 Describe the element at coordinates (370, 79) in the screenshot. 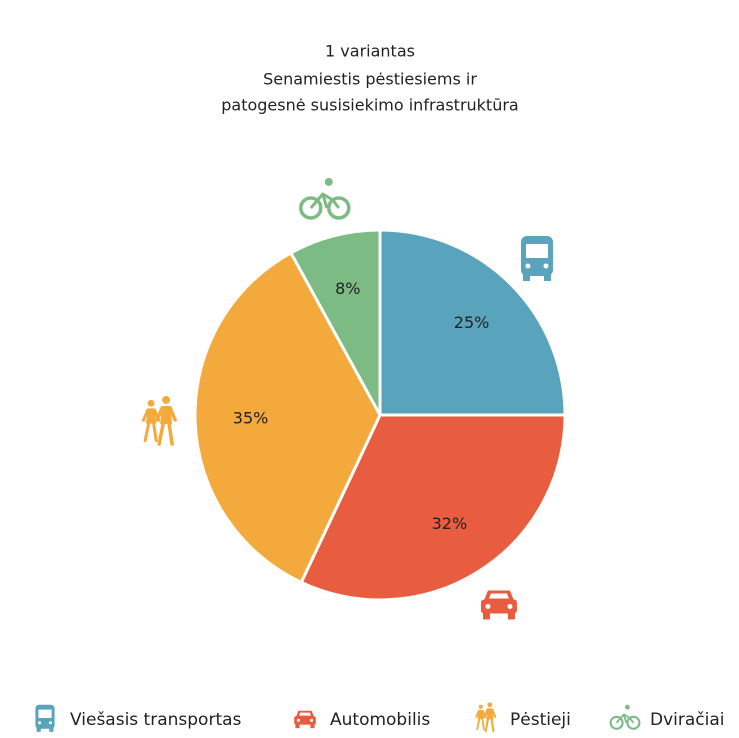

I see `chart-subtitle: Senamiestis pėstiesiems ir` at that location.